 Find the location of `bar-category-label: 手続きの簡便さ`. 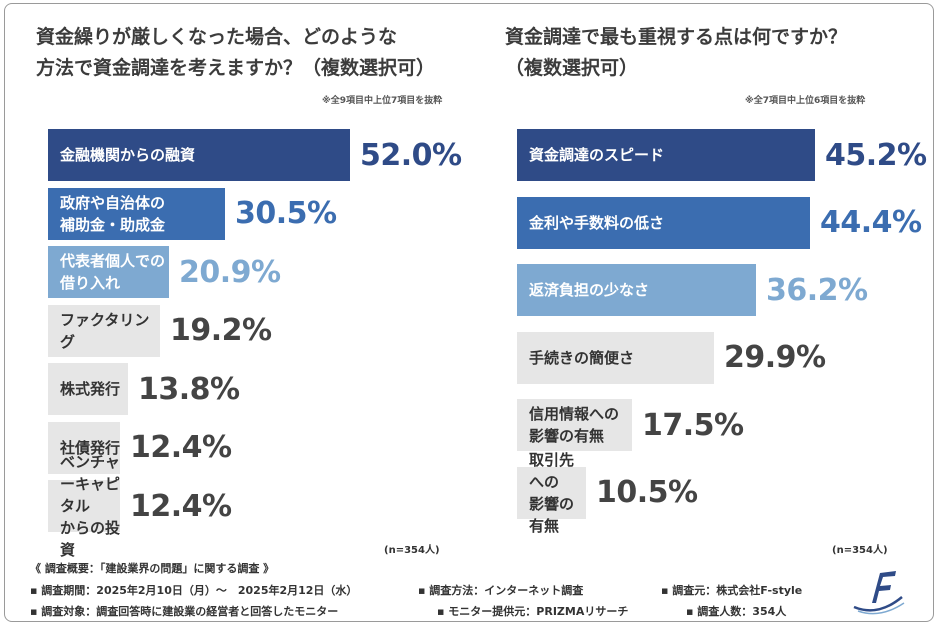

bar-category-label: 手続きの簡便さ is located at coordinates (582, 357).